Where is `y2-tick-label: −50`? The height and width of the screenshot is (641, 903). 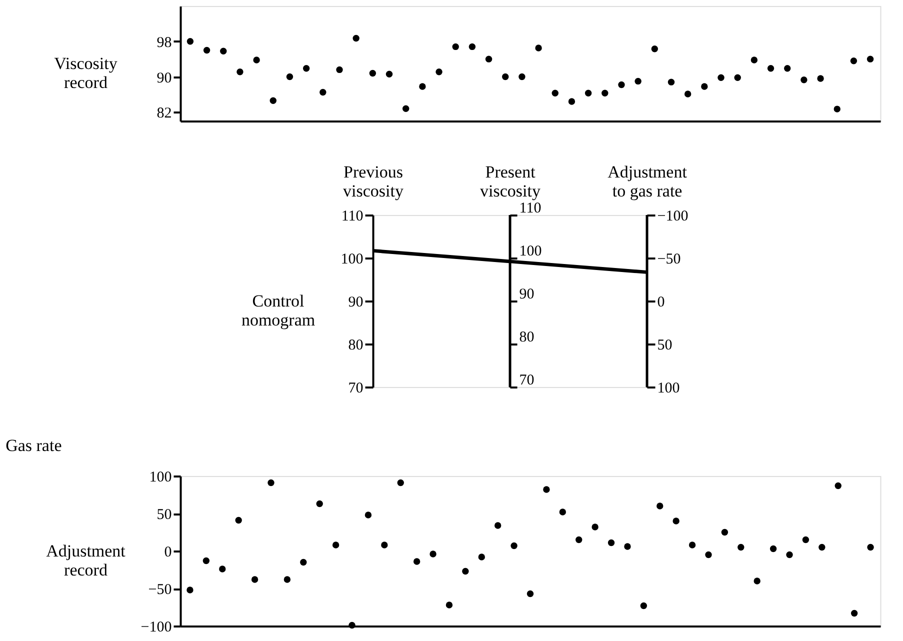
y2-tick-label: −50 is located at coordinates (669, 260).